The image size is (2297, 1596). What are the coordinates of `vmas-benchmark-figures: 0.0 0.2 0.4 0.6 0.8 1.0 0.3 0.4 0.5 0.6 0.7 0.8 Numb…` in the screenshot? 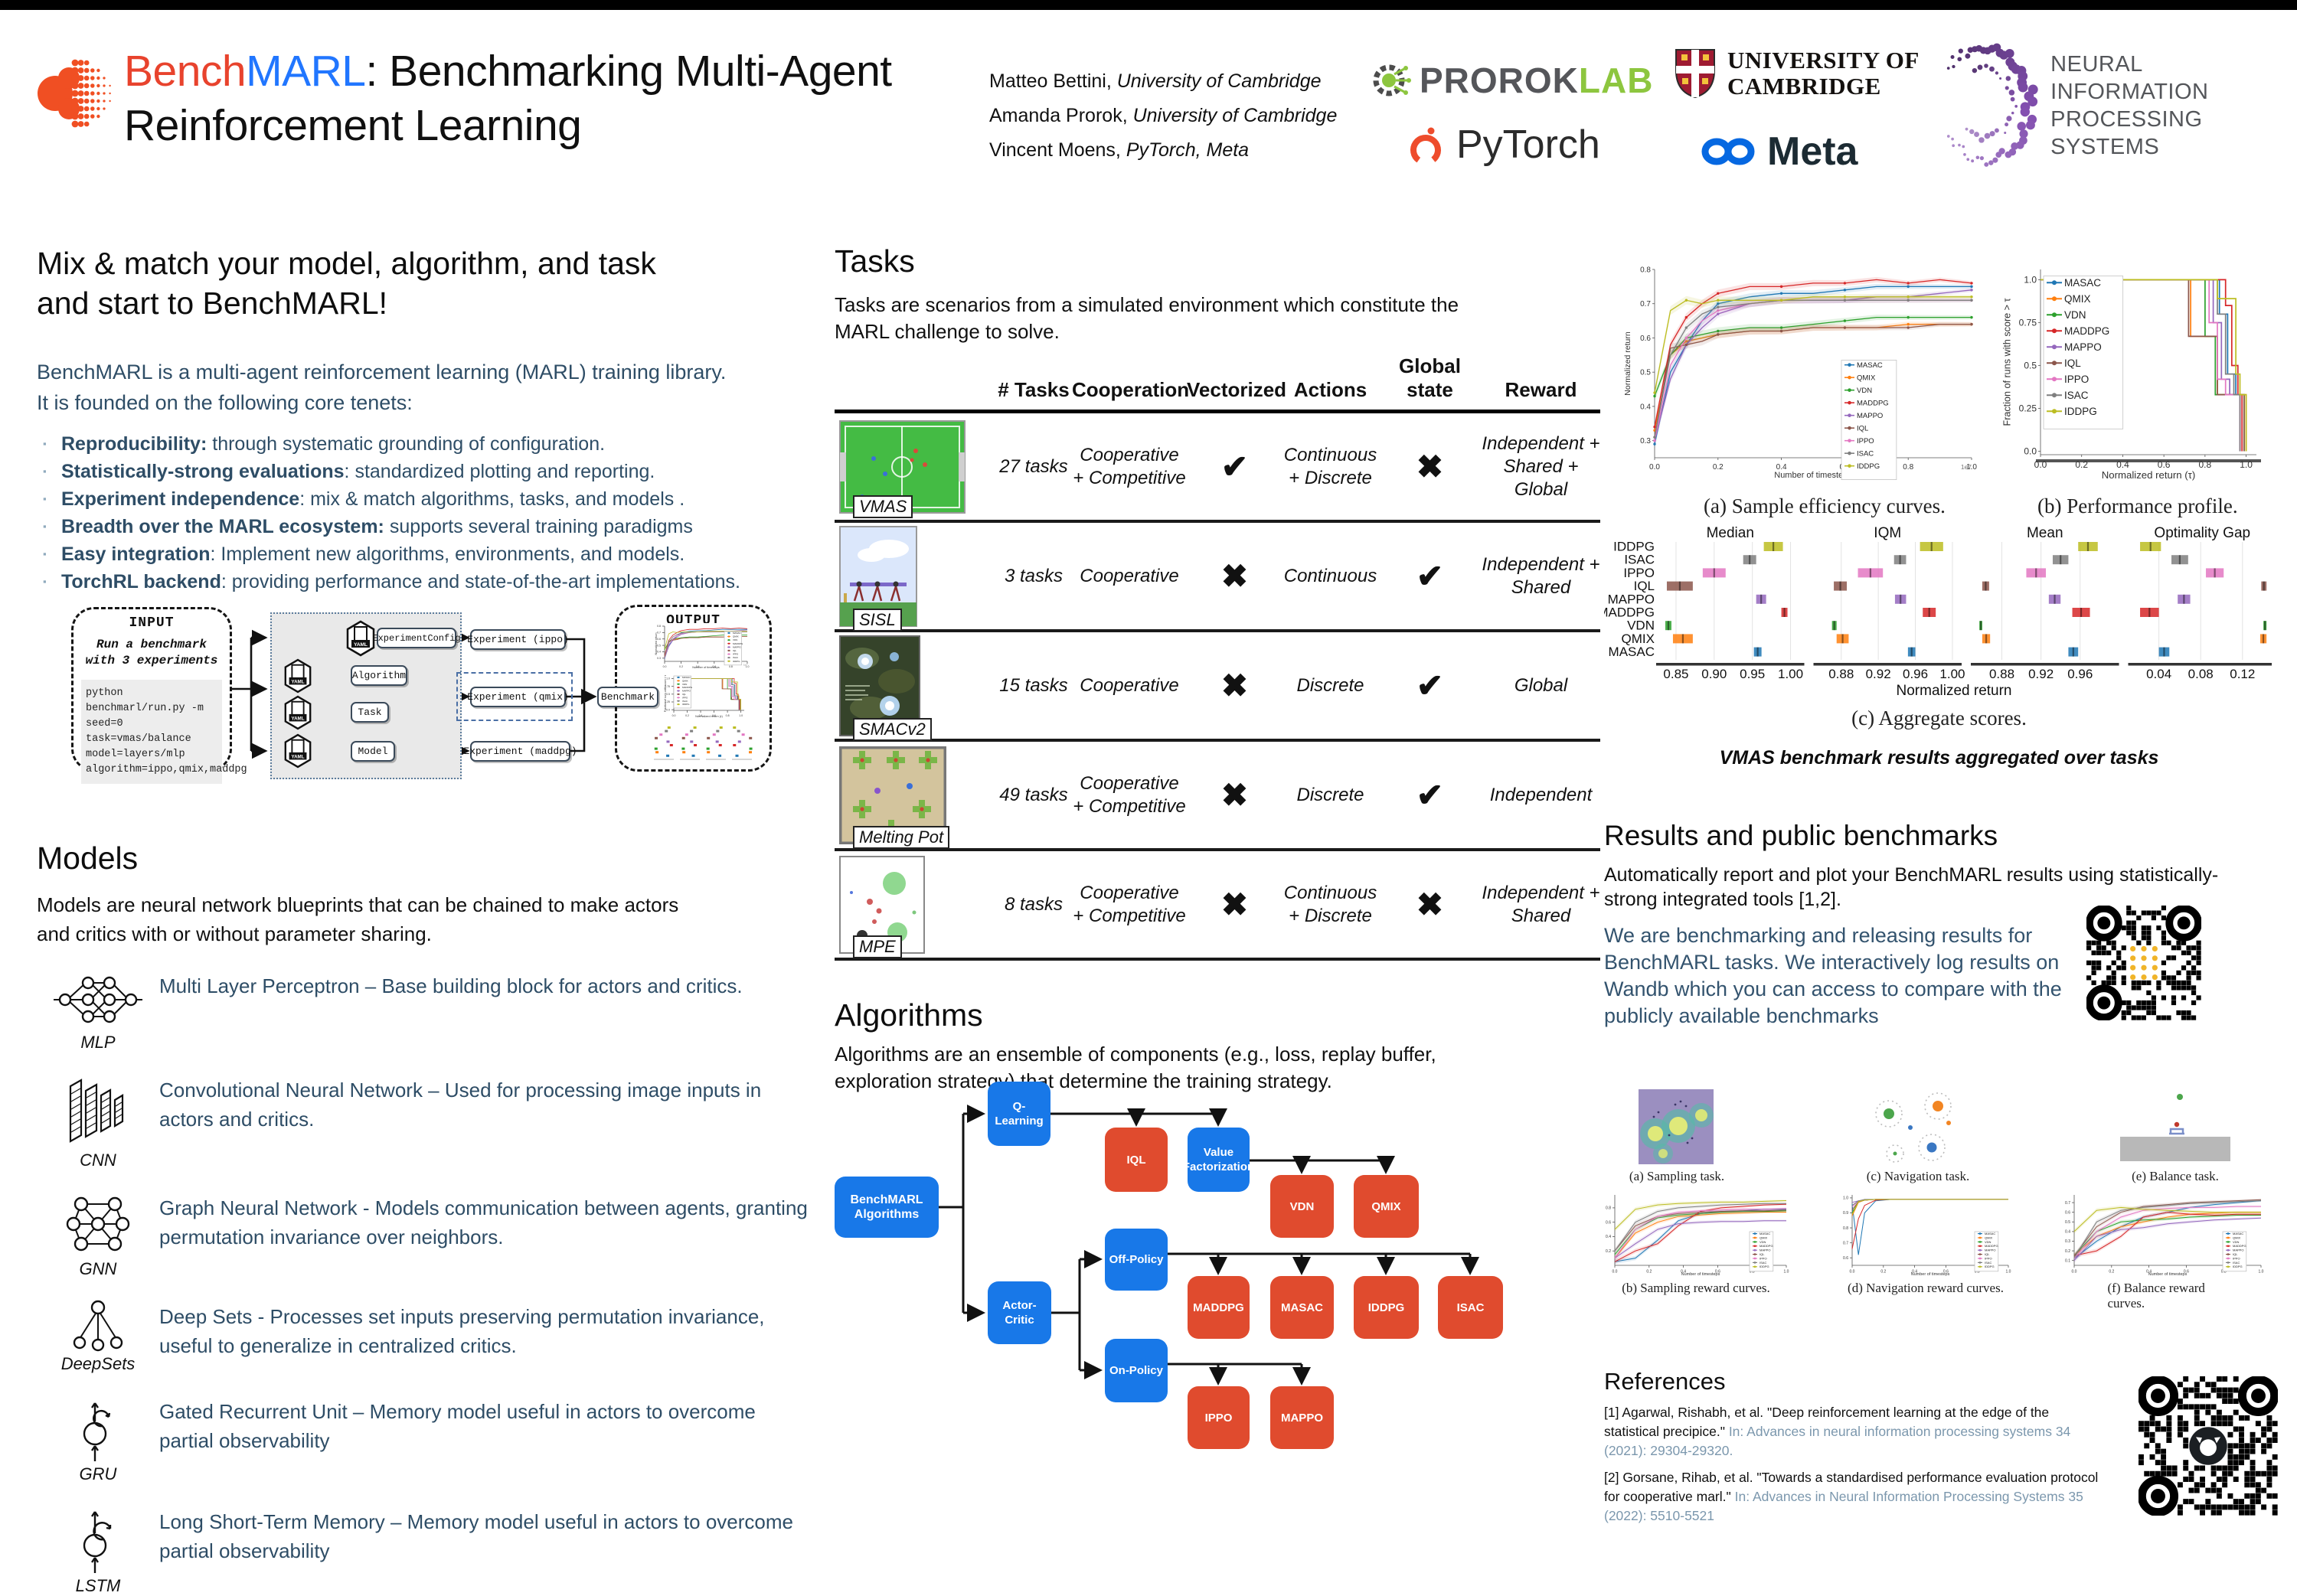 It's located at (1939, 375).